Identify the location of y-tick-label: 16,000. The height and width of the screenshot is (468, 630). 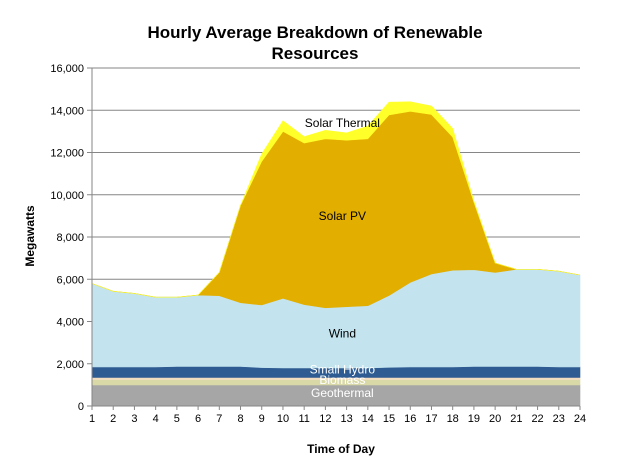
(67, 69).